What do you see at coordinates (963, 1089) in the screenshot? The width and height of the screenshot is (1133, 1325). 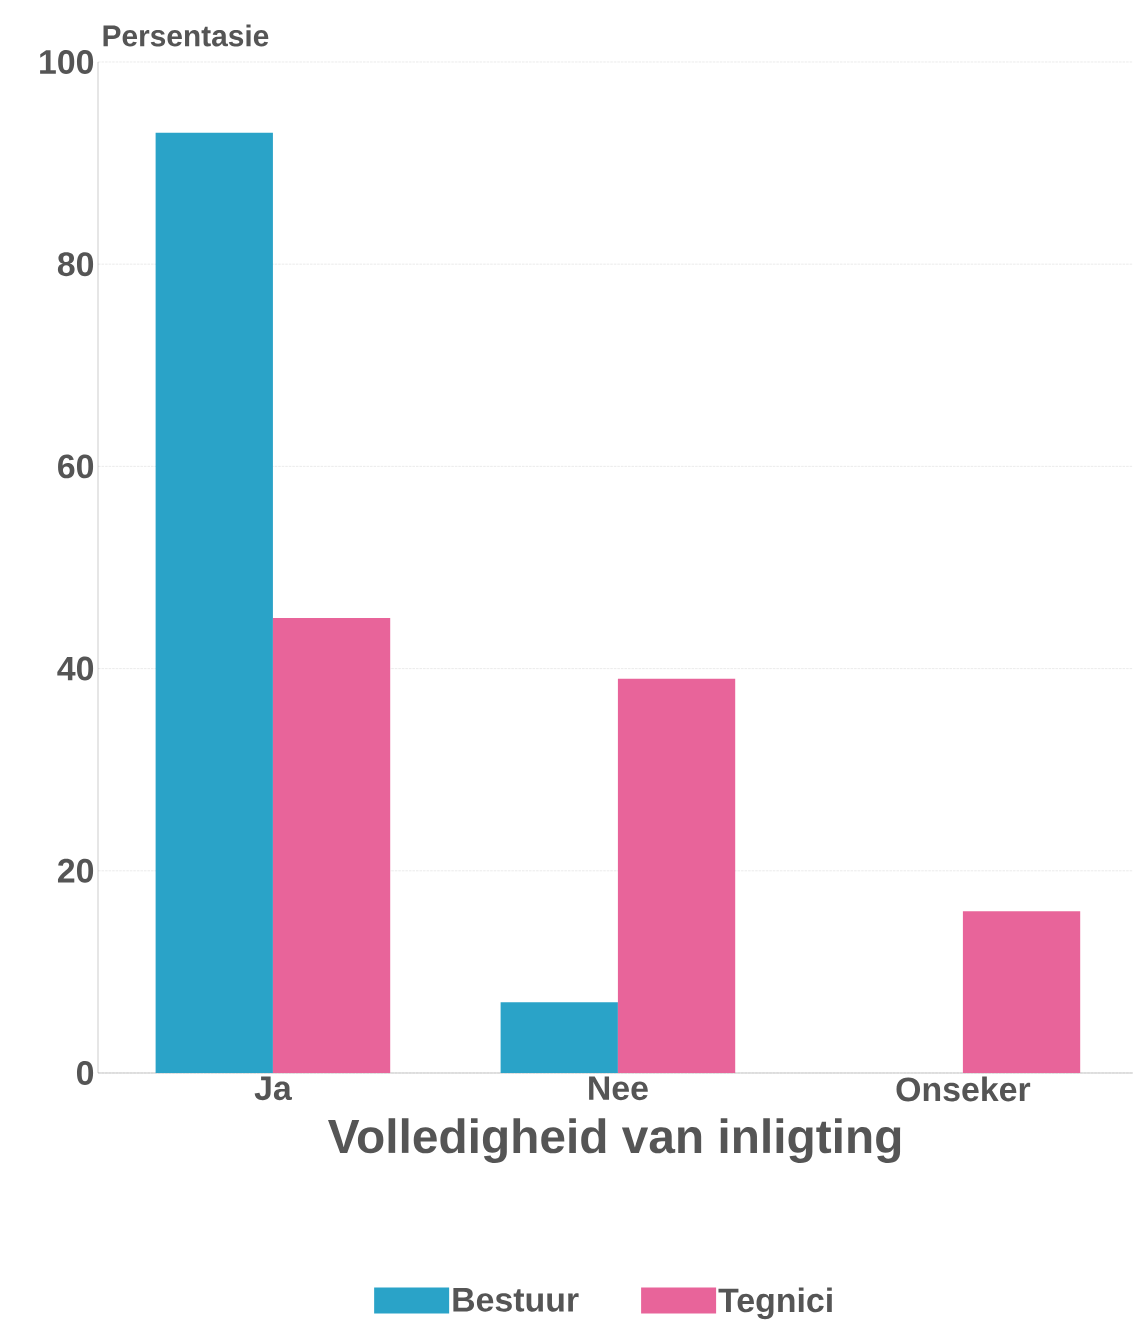 I see `x-tick-label: Onseker` at bounding box center [963, 1089].